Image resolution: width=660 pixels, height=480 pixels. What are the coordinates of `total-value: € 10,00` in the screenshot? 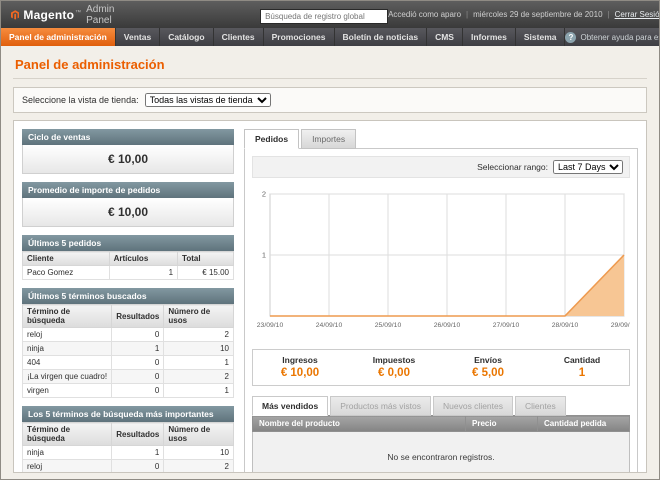 It's located at (300, 373).